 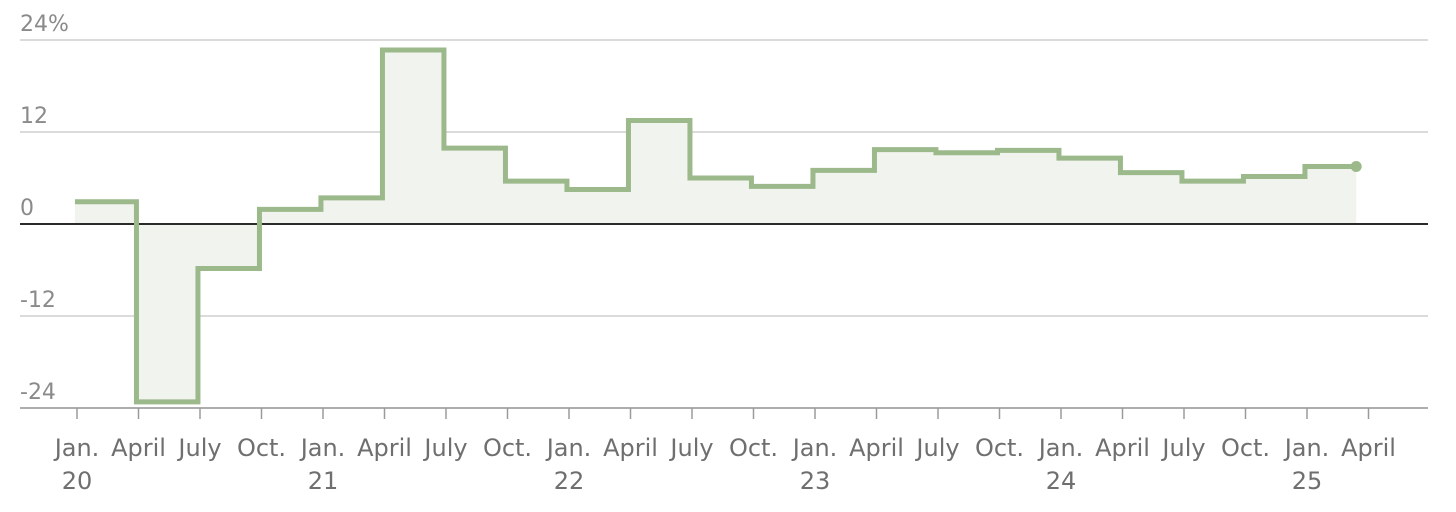 I want to click on x-tick-year-label: 22, so click(x=569, y=481).